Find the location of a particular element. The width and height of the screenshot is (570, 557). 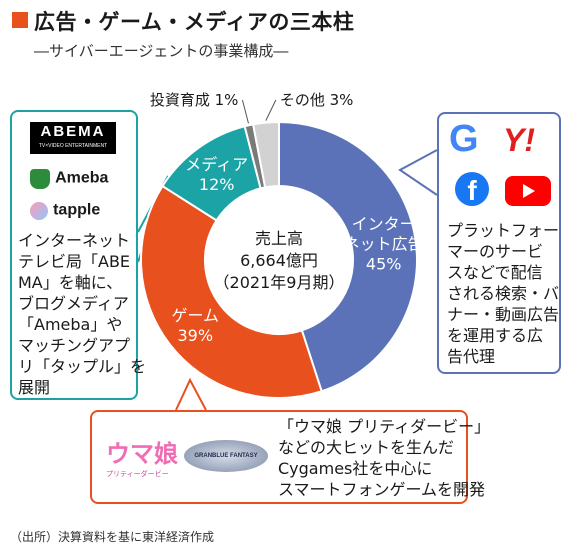

slice-name-label: ゲーム is located at coordinates (195, 315).